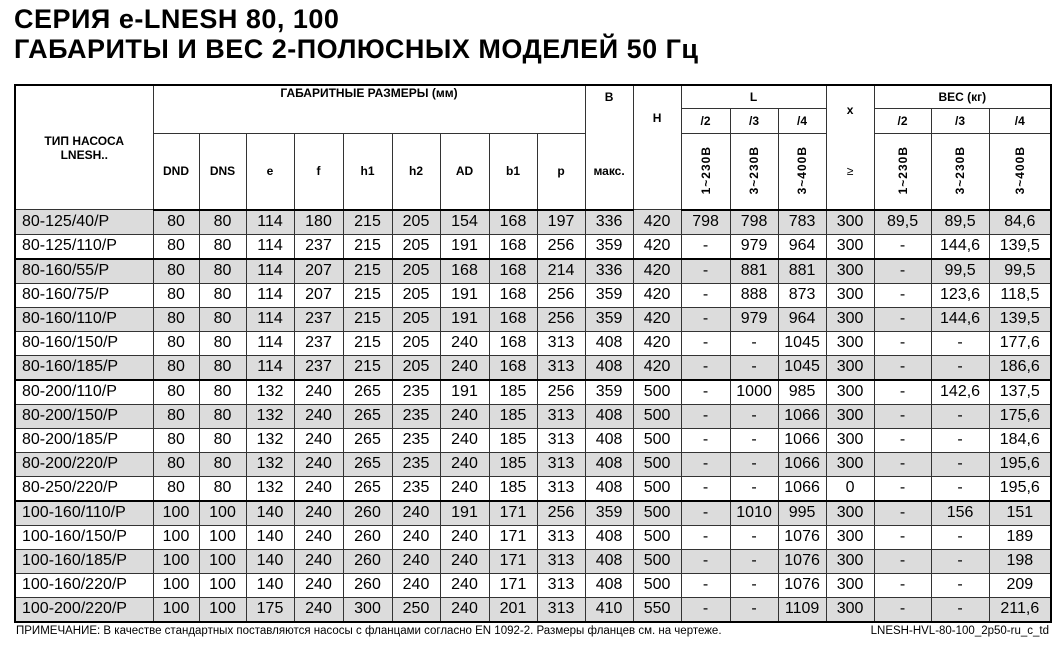 This screenshot has height=661, width=1063. I want to click on value-cell: 783, so click(802, 222).